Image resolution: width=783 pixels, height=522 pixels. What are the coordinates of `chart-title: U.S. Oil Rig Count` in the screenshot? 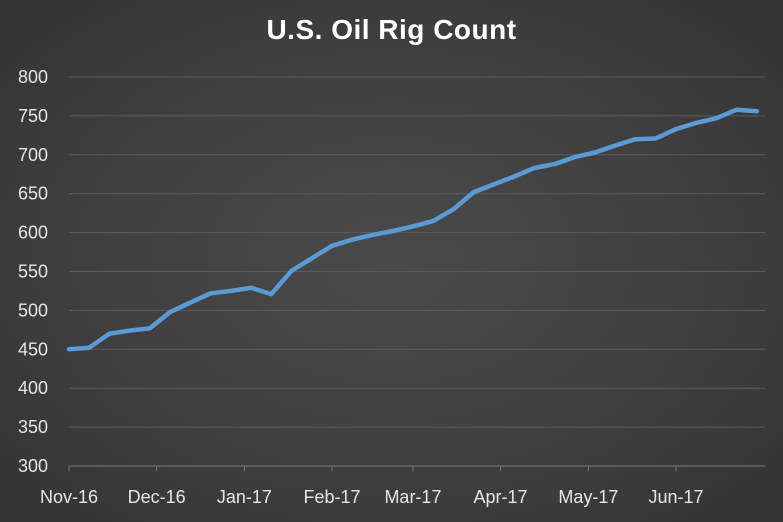 It's located at (391, 29).